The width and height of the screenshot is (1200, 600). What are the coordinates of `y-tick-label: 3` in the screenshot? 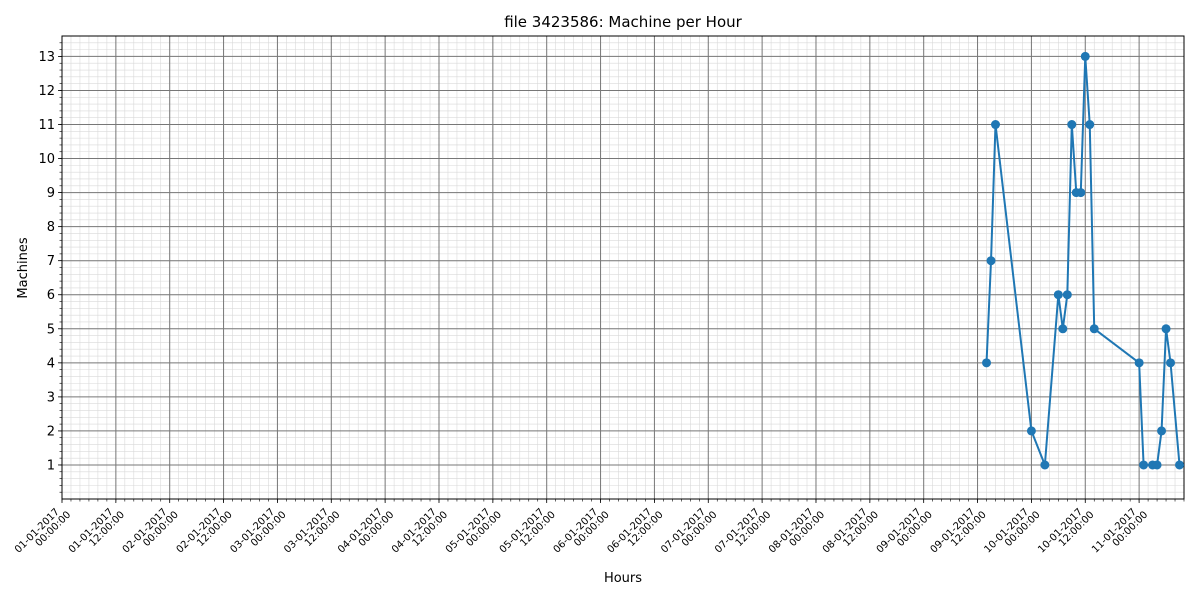 It's located at (51, 397).